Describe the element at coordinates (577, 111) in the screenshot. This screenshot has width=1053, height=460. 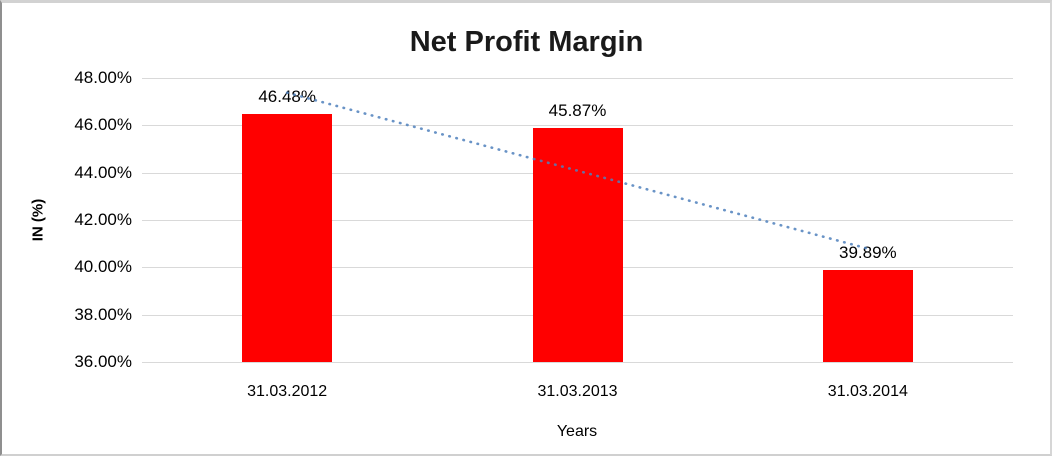
I see `bar-value-label: 45.87%` at that location.